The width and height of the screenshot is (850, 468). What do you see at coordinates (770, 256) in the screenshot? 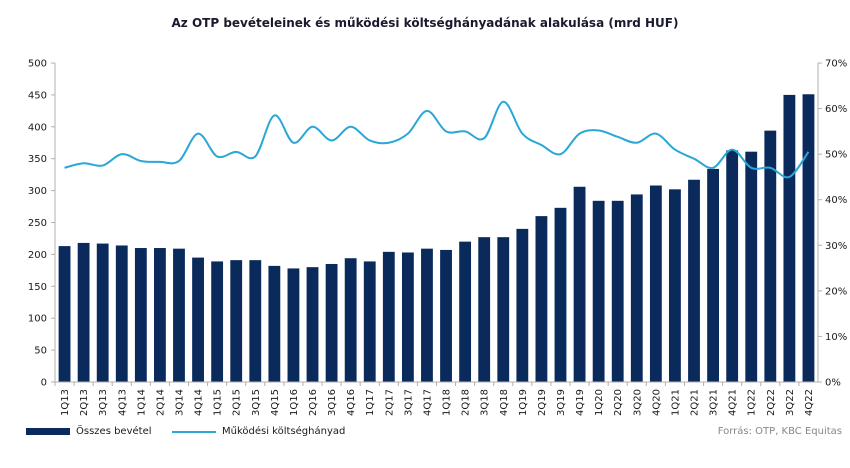
I see `bar-2Q22` at bounding box center [770, 256].